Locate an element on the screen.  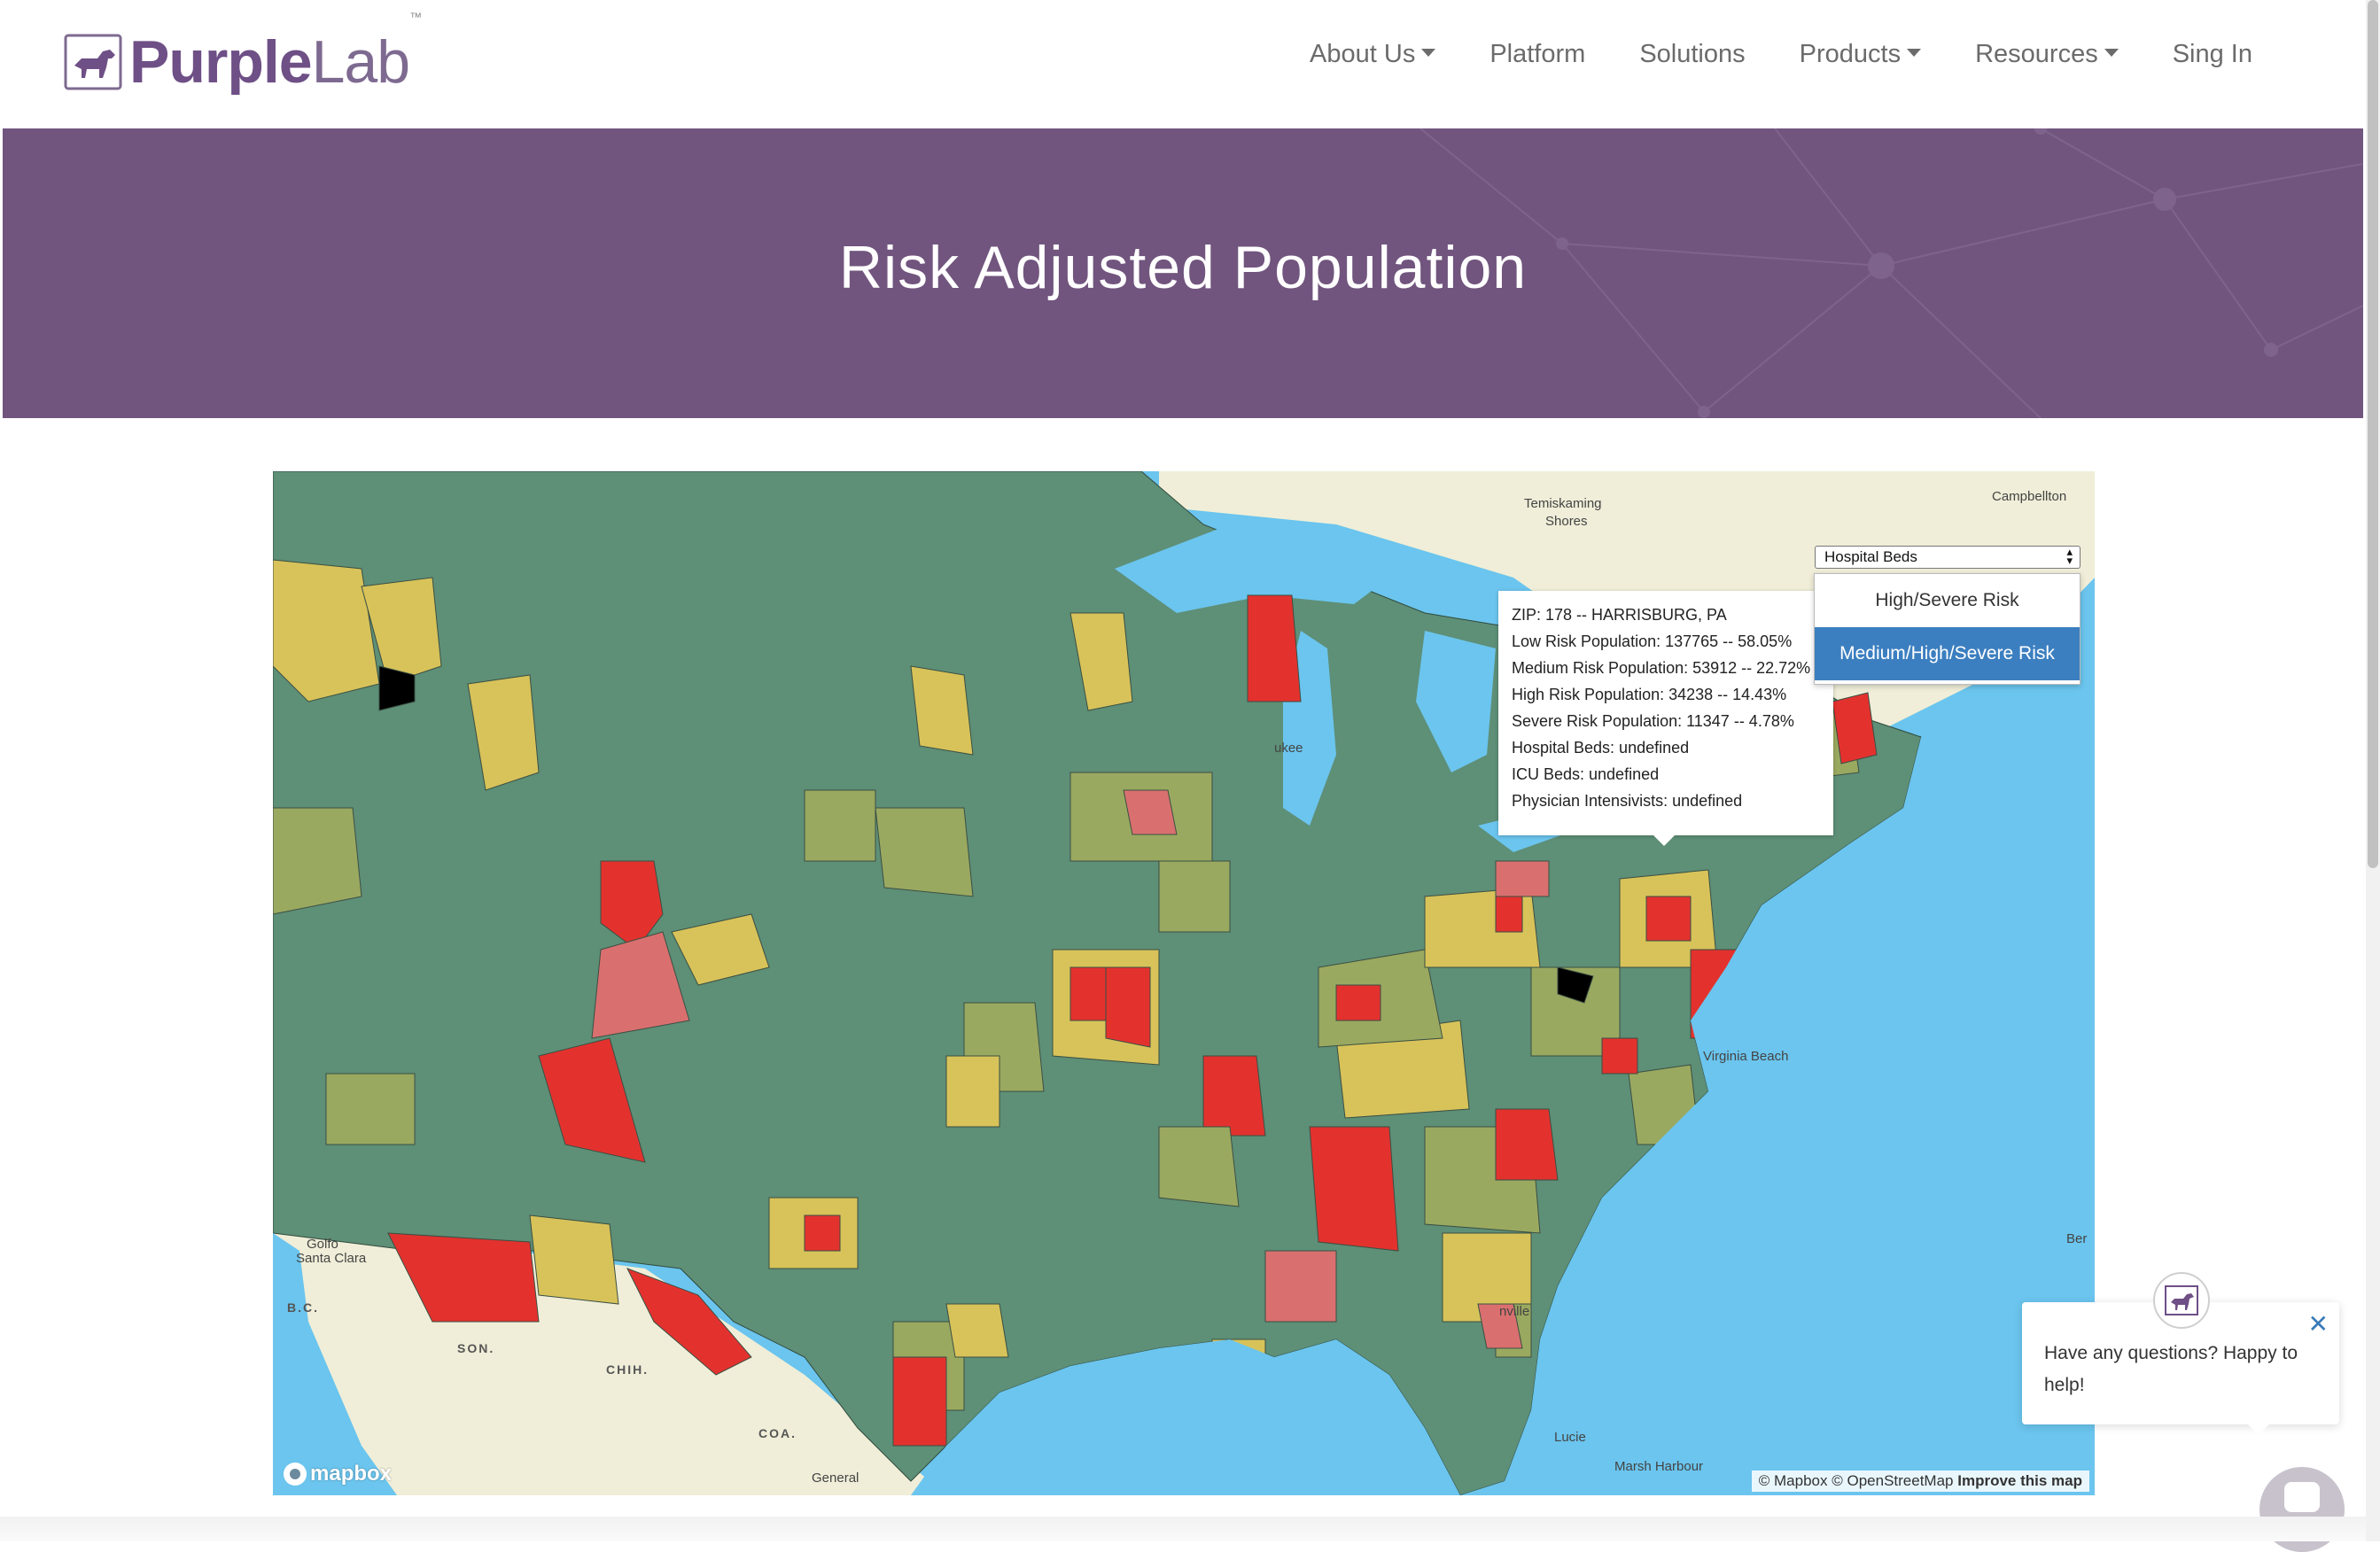
tooltip-high-risk: High Risk Population: 34238 -- 14.43% is located at coordinates (1649, 694).